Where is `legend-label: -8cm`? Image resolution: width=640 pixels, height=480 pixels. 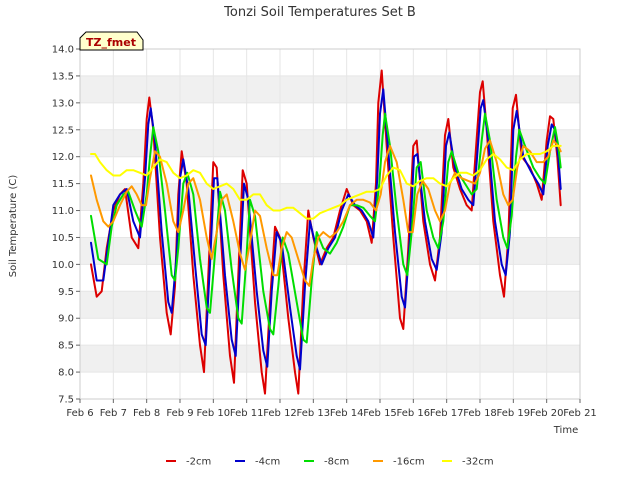
legend-label: -8cm is located at coordinates (336, 462).